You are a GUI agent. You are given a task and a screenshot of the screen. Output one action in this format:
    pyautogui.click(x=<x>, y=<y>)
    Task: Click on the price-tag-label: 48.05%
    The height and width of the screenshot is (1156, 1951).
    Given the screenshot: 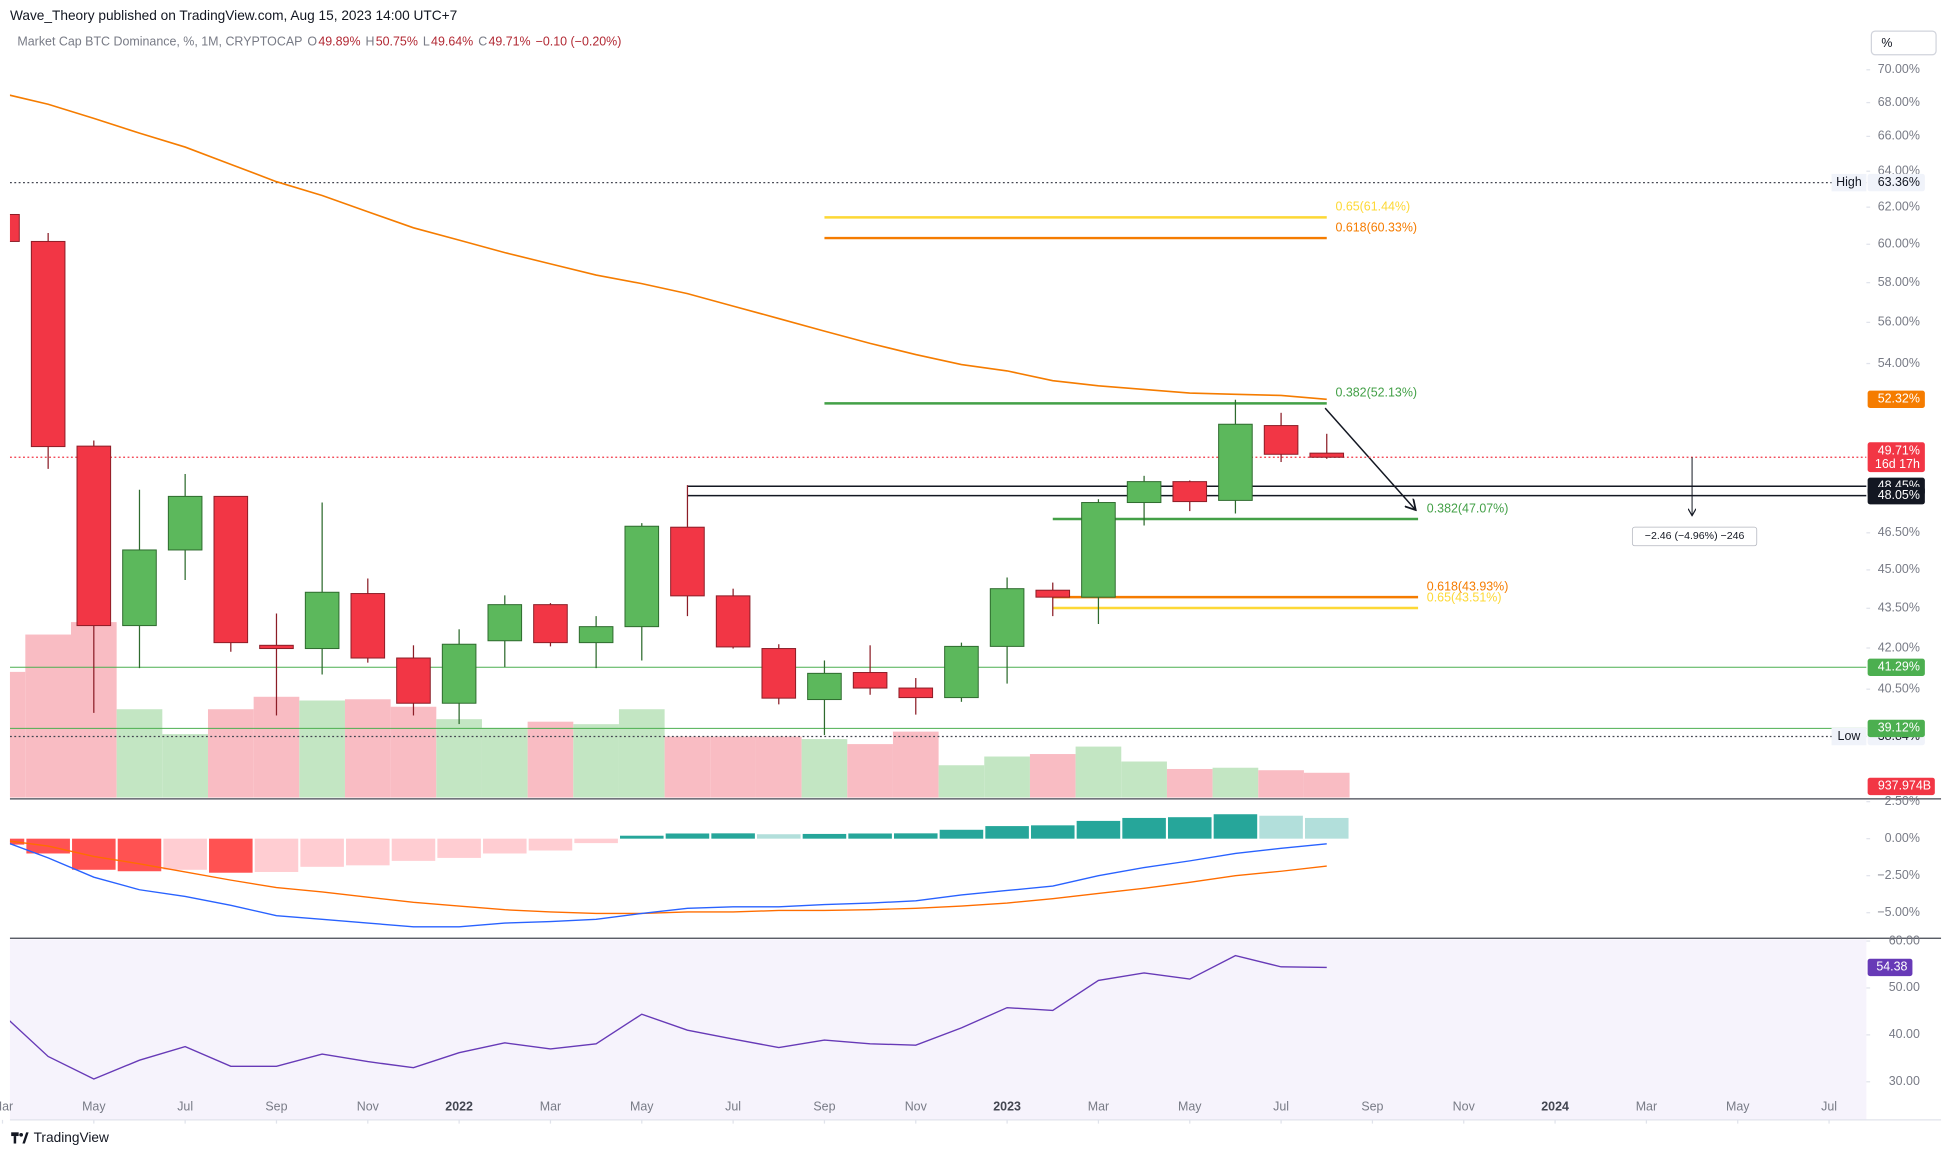 What is the action you would take?
    pyautogui.click(x=1899, y=495)
    